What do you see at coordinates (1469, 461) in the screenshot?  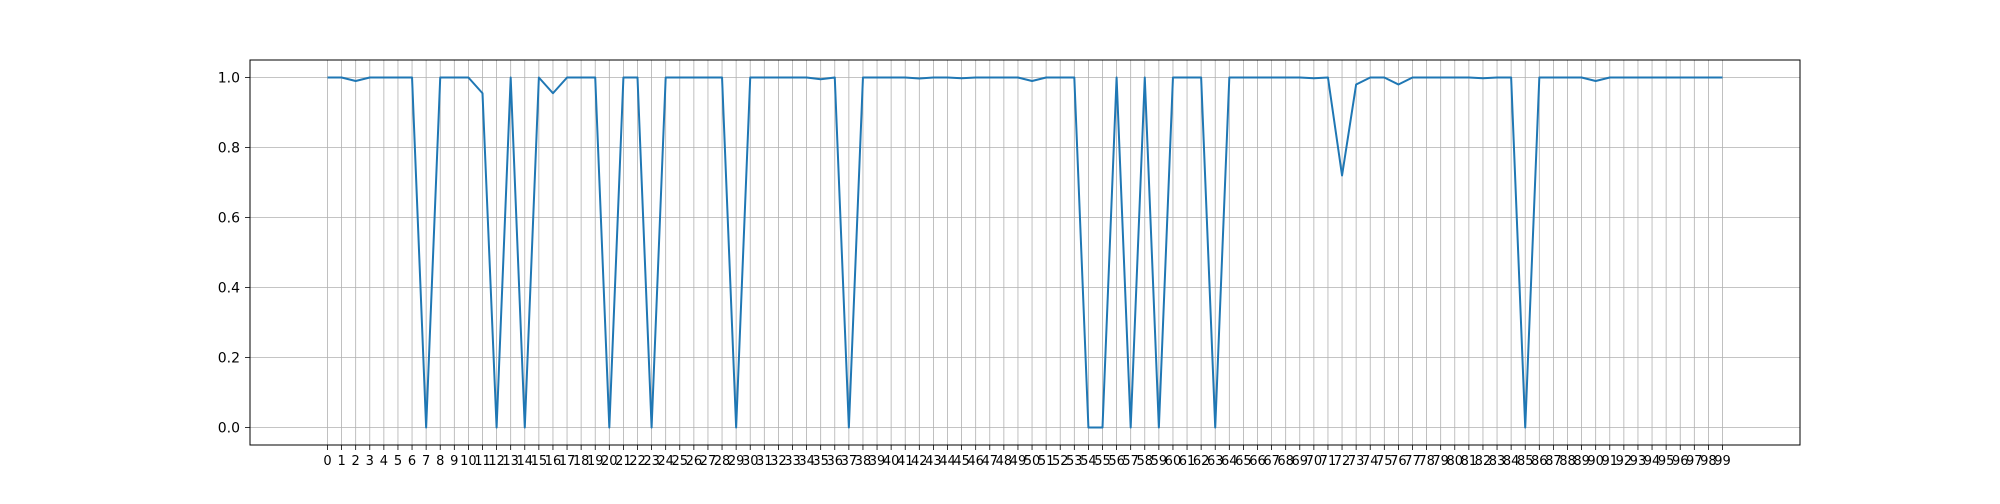 I see `x-tick-label: 81` at bounding box center [1469, 461].